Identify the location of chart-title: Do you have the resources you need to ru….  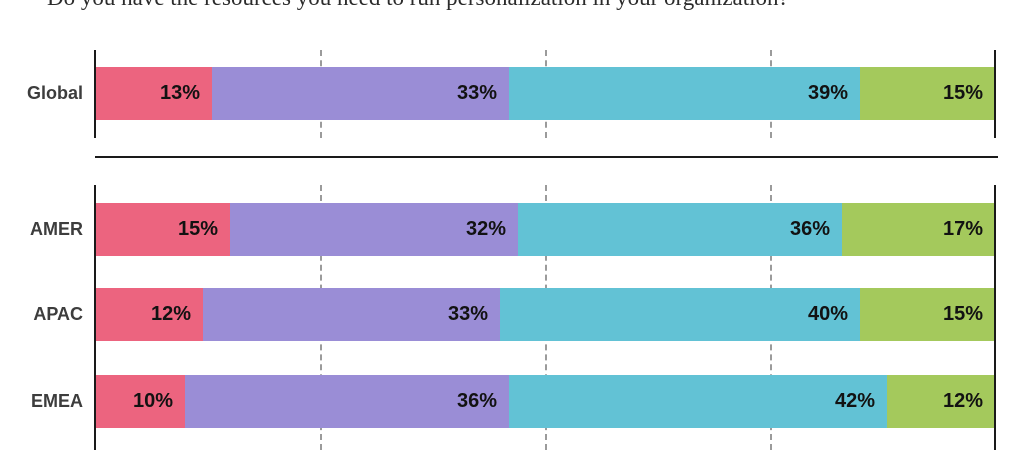
(418, 5).